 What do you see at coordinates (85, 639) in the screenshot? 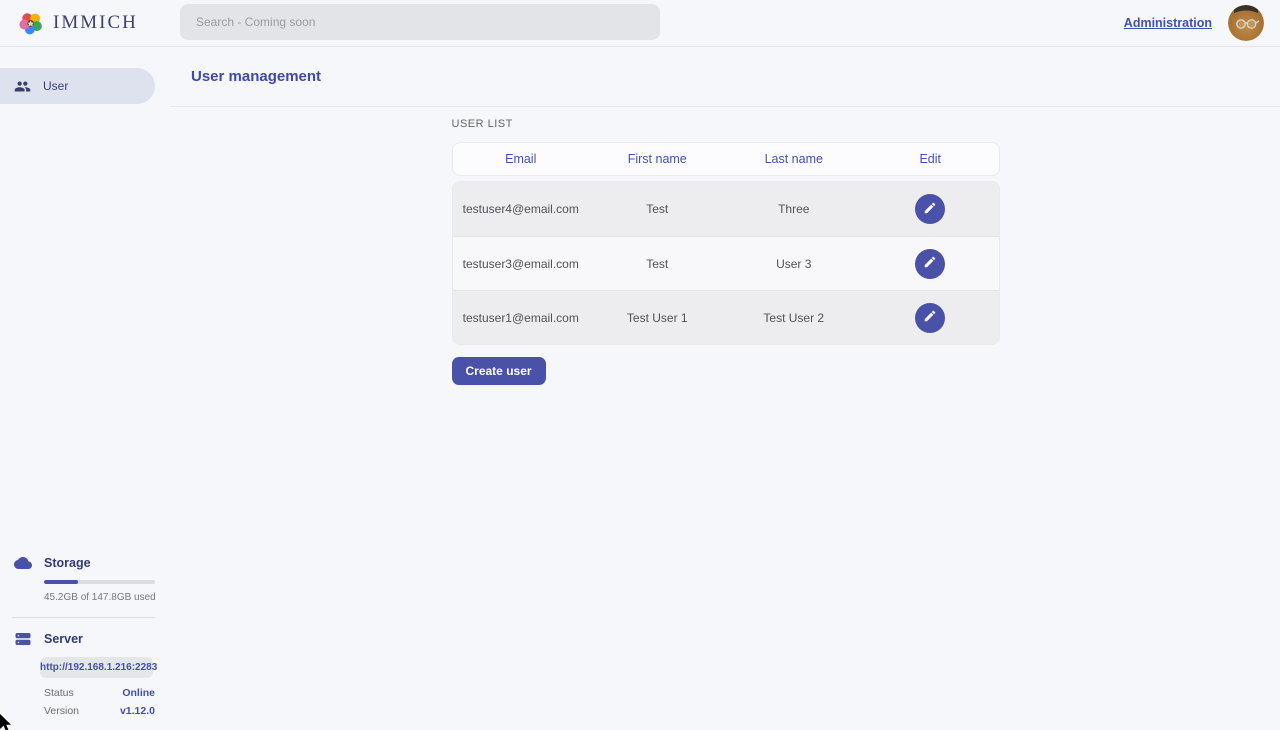
I see `server-heading: Server` at bounding box center [85, 639].